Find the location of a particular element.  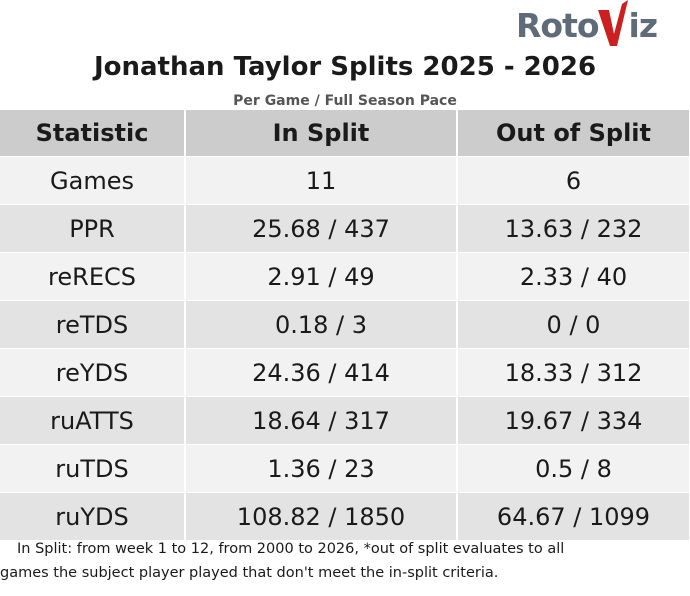

in-split-cell: 24.36 / 414 is located at coordinates (321, 372).